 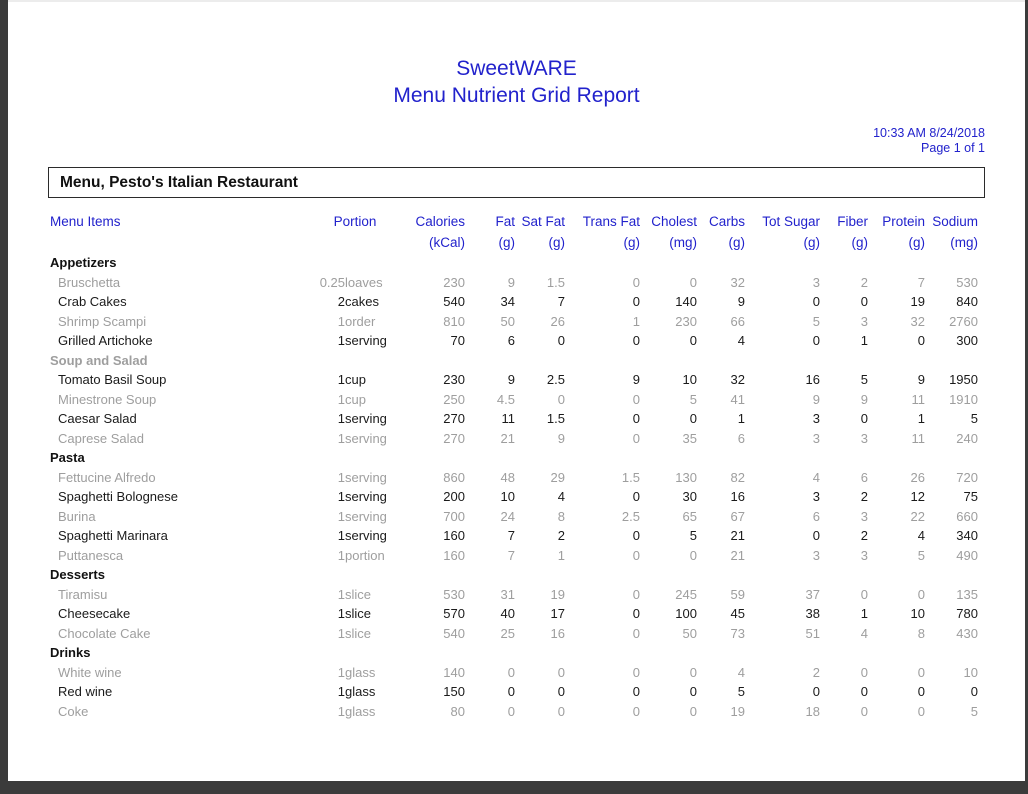 I want to click on menu-item-name: Minestrone Soup, so click(x=107, y=399).